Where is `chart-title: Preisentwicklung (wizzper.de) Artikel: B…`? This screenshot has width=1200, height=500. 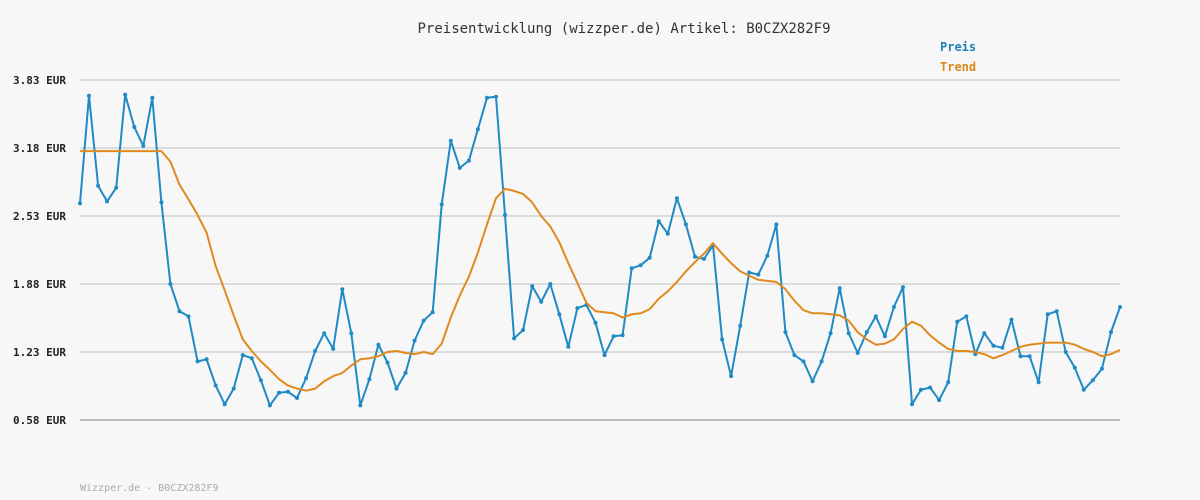 chart-title: Preisentwicklung (wizzper.de) Artikel: B… is located at coordinates (623, 29).